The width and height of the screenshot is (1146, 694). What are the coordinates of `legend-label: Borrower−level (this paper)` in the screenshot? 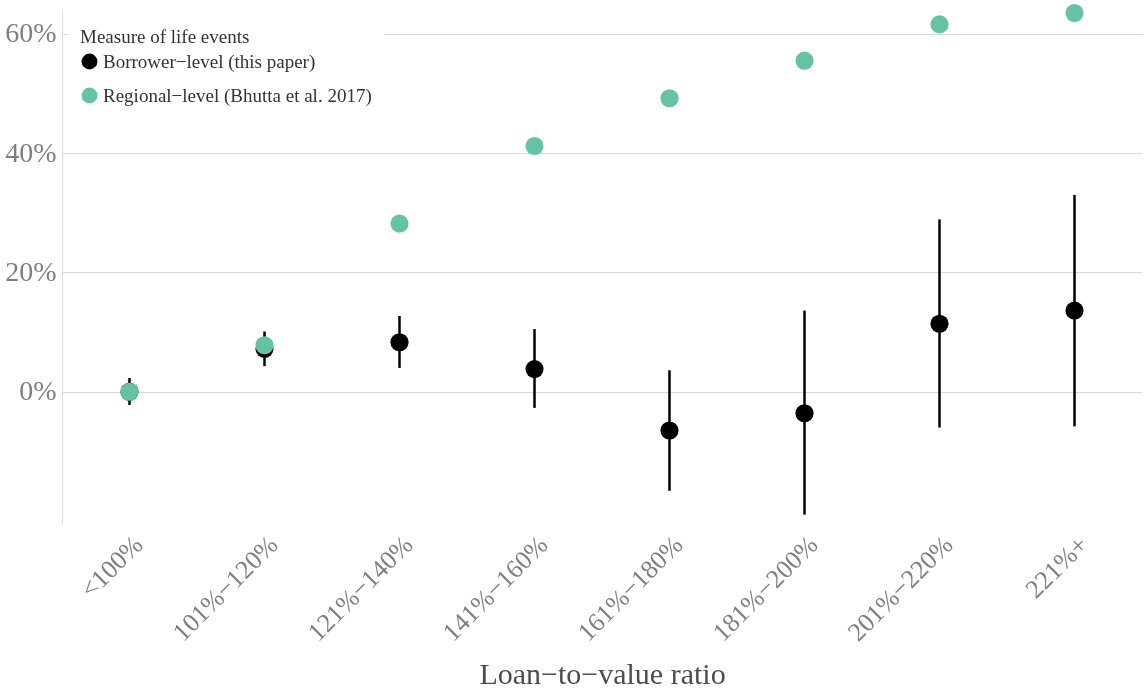 It's located at (209, 61).